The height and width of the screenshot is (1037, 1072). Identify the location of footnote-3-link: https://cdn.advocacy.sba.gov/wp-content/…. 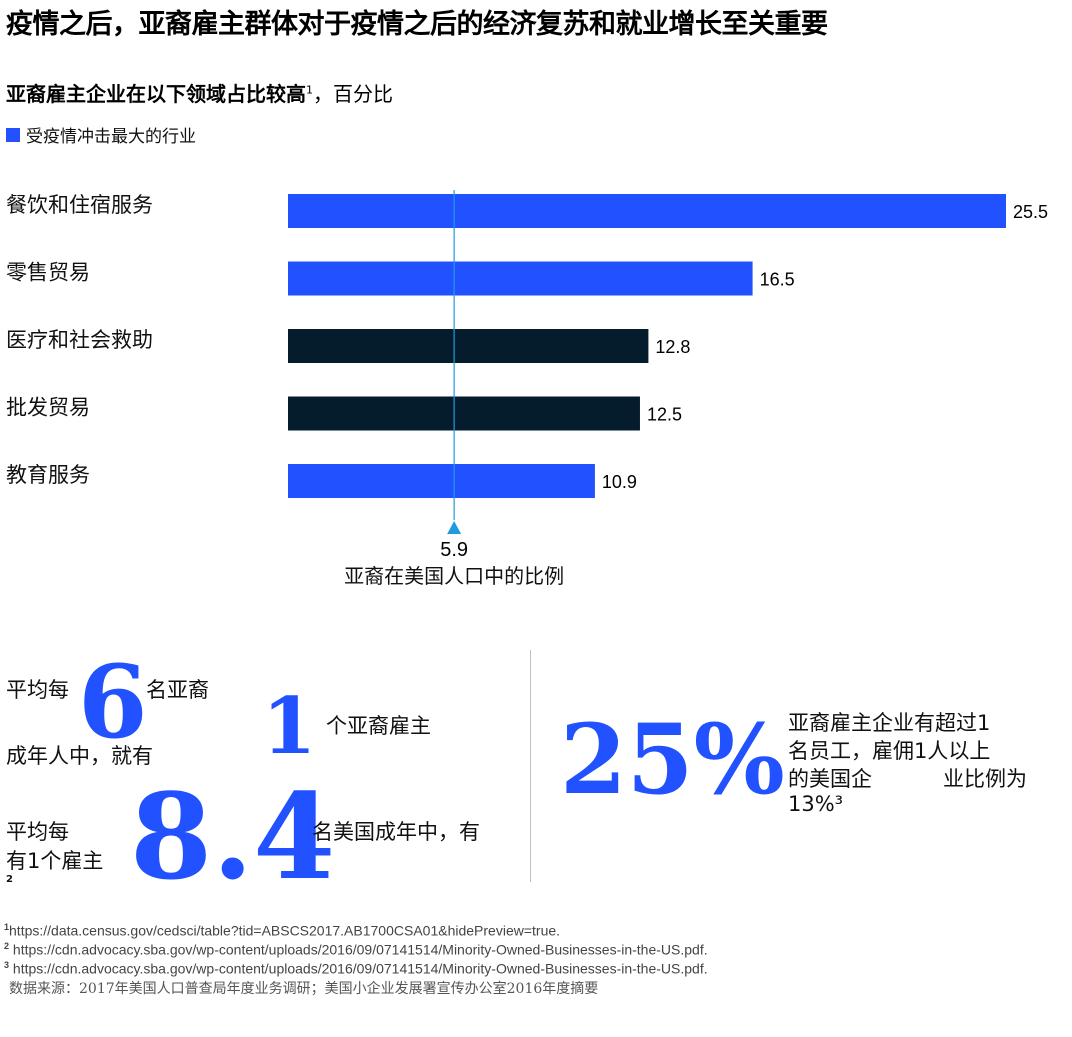
(360, 968).